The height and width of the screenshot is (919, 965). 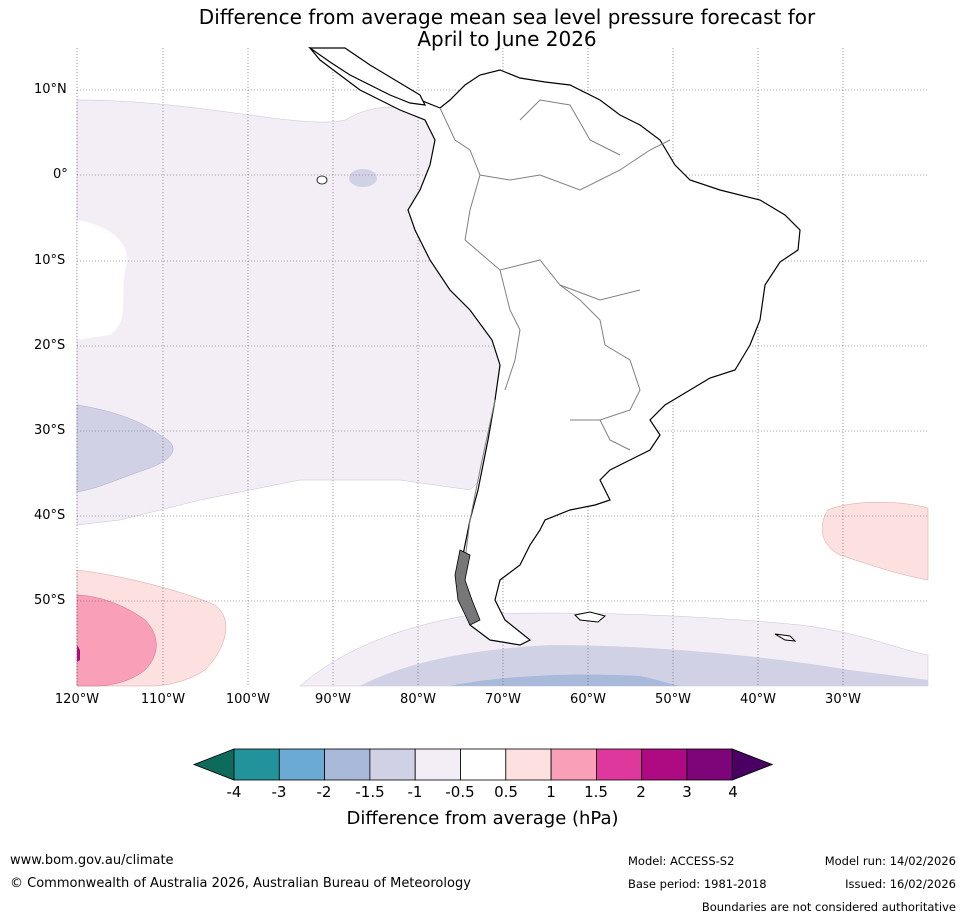 I want to click on legend-colorbar, so click(x=483, y=764).